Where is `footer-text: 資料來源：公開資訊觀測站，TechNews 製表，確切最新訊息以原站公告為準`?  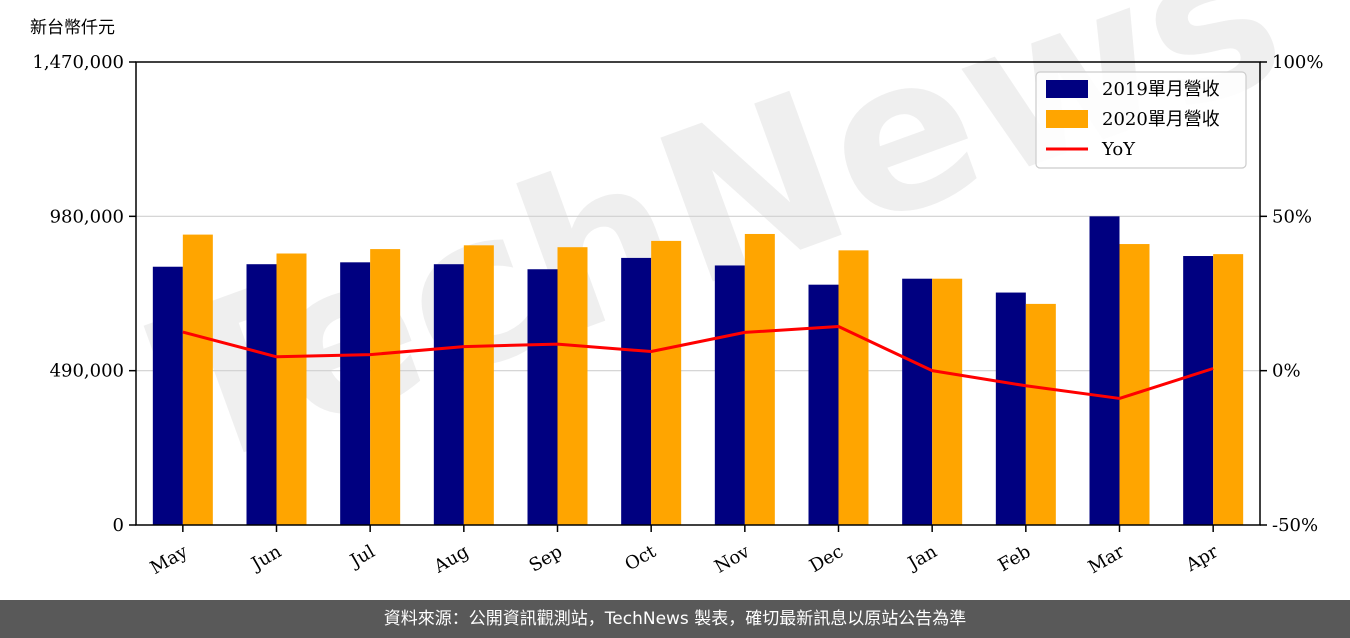
footer-text: 資料來源：公開資訊觀測站，TechNews 製表，確切最新訊息以原站公告為準 is located at coordinates (675, 619).